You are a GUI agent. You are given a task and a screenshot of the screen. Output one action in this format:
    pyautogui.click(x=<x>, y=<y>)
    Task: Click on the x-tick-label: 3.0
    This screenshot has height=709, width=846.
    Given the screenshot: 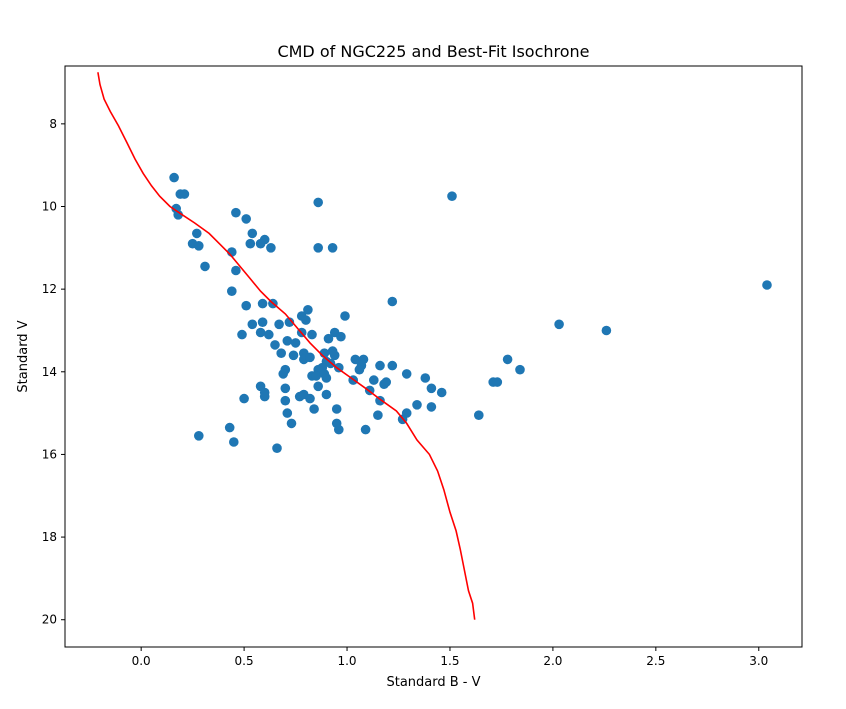 What is the action you would take?
    pyautogui.click(x=758, y=661)
    